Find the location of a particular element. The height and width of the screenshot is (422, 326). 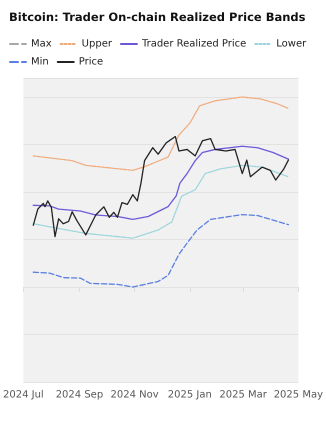

legend-label: Max is located at coordinates (41, 44).